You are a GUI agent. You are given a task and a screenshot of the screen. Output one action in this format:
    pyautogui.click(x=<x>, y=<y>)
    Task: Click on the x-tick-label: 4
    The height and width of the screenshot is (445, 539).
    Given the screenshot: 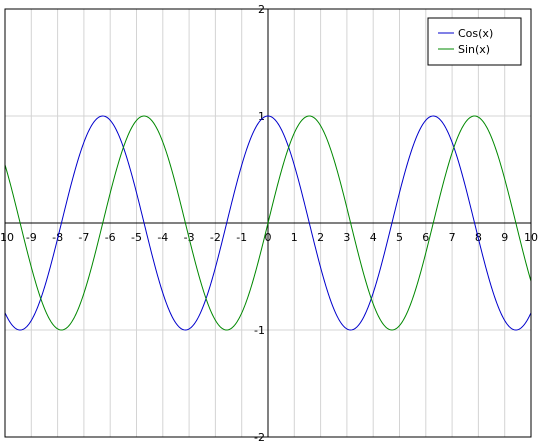 What is the action you would take?
    pyautogui.click(x=373, y=237)
    